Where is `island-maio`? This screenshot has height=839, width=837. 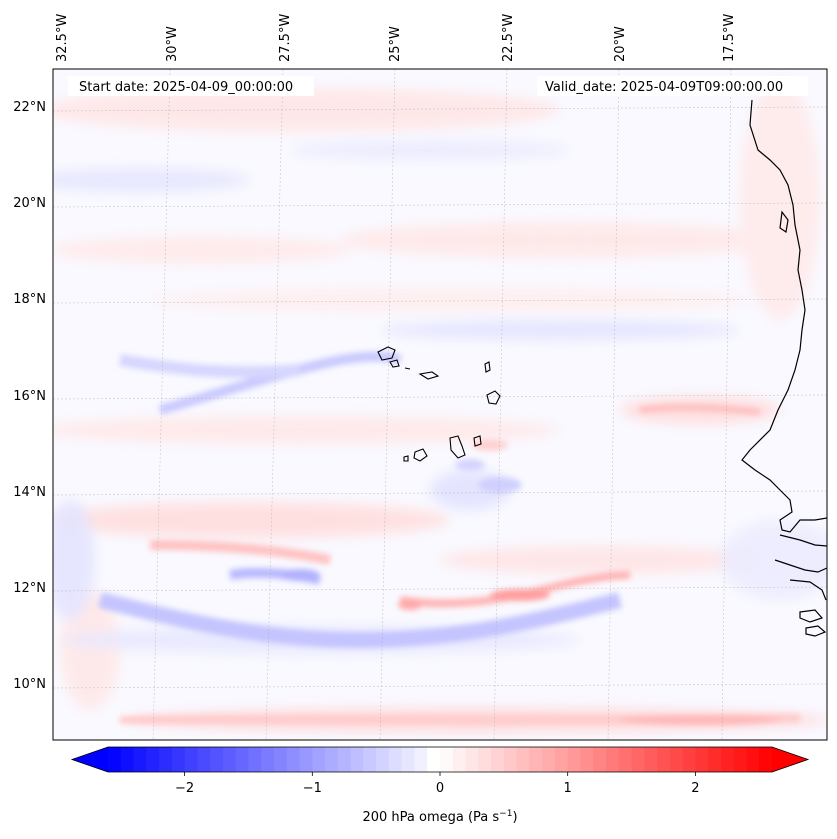 island-maio is located at coordinates (477, 441).